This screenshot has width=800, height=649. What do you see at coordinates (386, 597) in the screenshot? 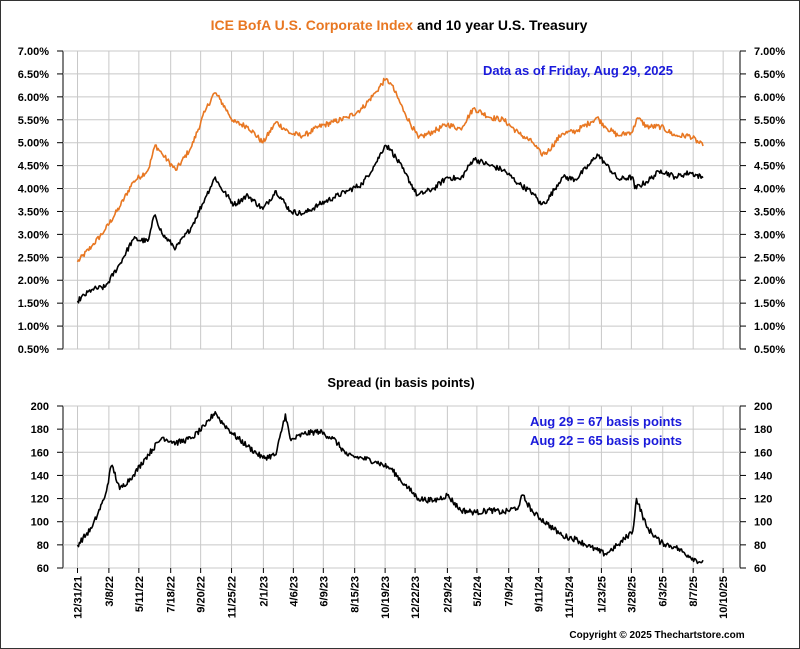
I see `x-tick-label: 10/19/23` at bounding box center [386, 597].